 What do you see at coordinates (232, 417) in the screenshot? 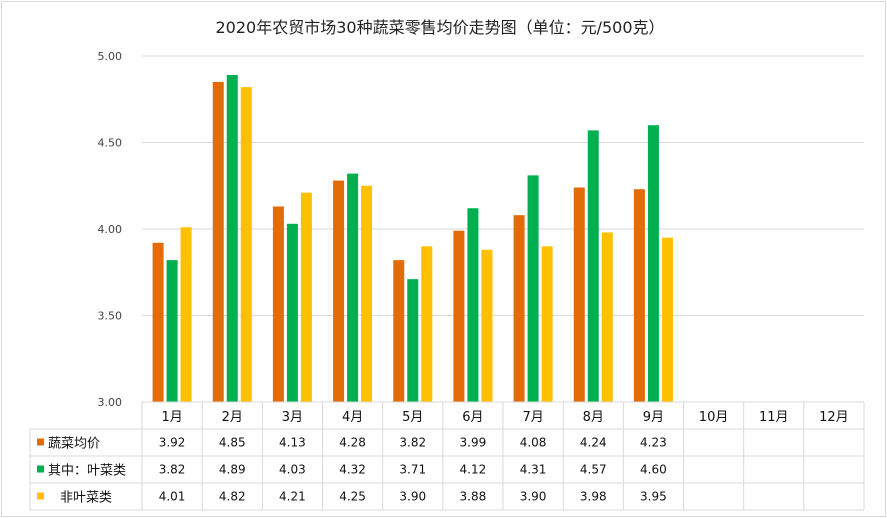
I see `category-label: 2月` at bounding box center [232, 417].